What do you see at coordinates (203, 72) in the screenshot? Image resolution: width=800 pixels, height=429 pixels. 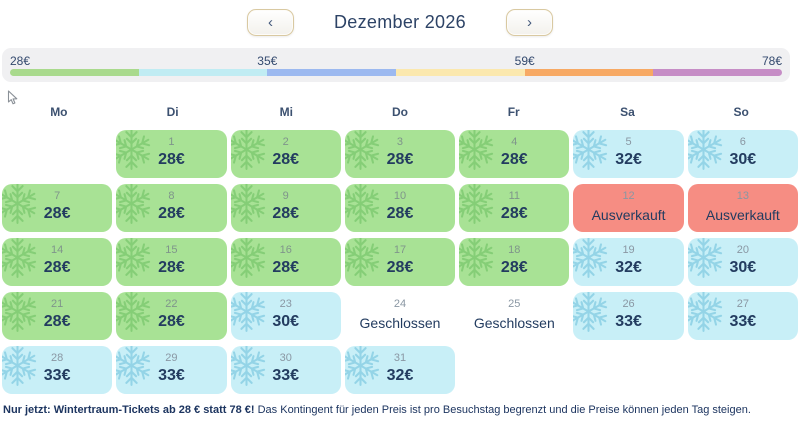 I see `price-cyan-segment` at bounding box center [203, 72].